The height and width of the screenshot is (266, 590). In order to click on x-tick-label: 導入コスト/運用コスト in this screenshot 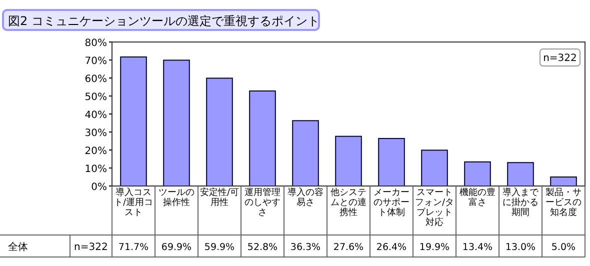, I will do `click(133, 202)`.